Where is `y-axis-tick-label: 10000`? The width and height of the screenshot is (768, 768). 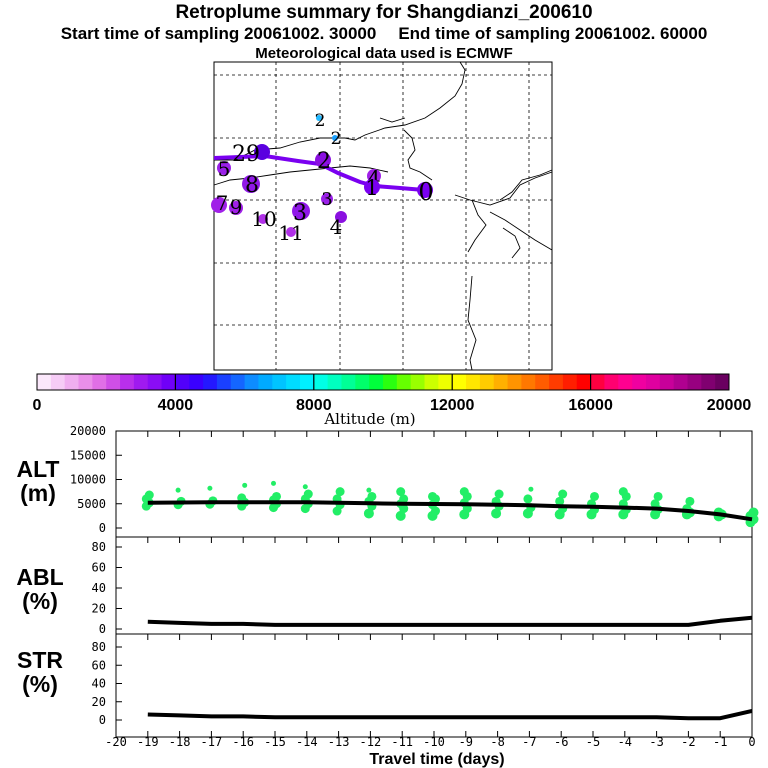 y-axis-tick-label: 10000 is located at coordinates (88, 480).